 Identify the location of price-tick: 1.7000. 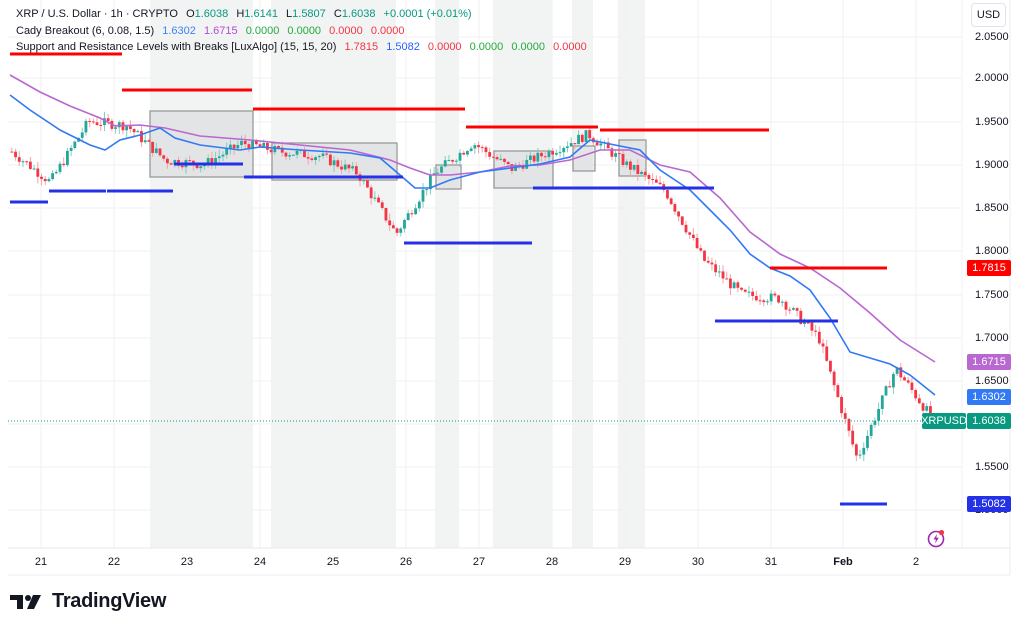
(992, 338).